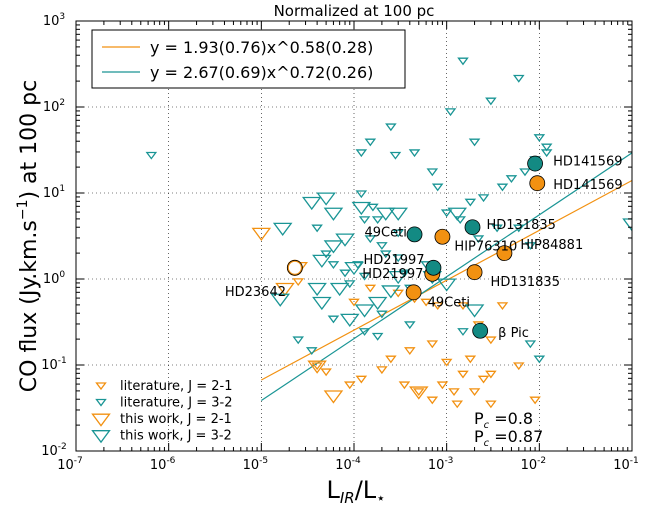 This screenshot has width=668, height=505. Describe the element at coordinates (534, 464) in the screenshot. I see `x-tick-label: 10⁻²` at that location.